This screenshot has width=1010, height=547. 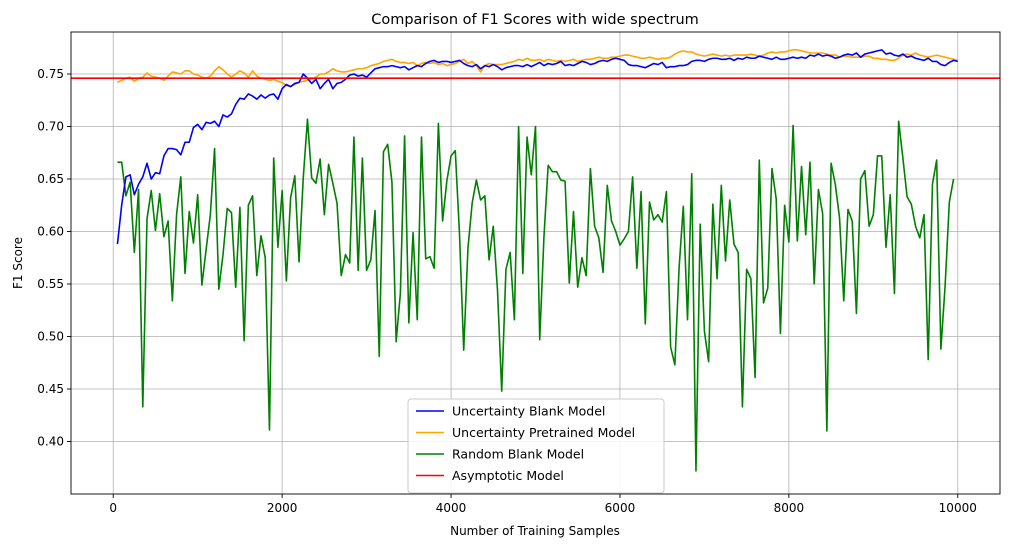 I want to click on legend-label-random-blank-model: Random Blank Model, so click(x=518, y=454).